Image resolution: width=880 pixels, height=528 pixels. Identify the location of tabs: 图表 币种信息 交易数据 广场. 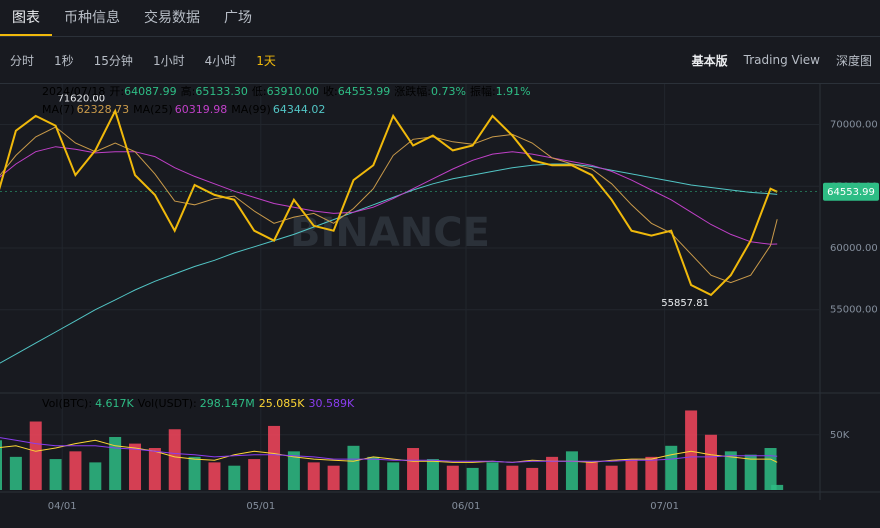
(440, 18).